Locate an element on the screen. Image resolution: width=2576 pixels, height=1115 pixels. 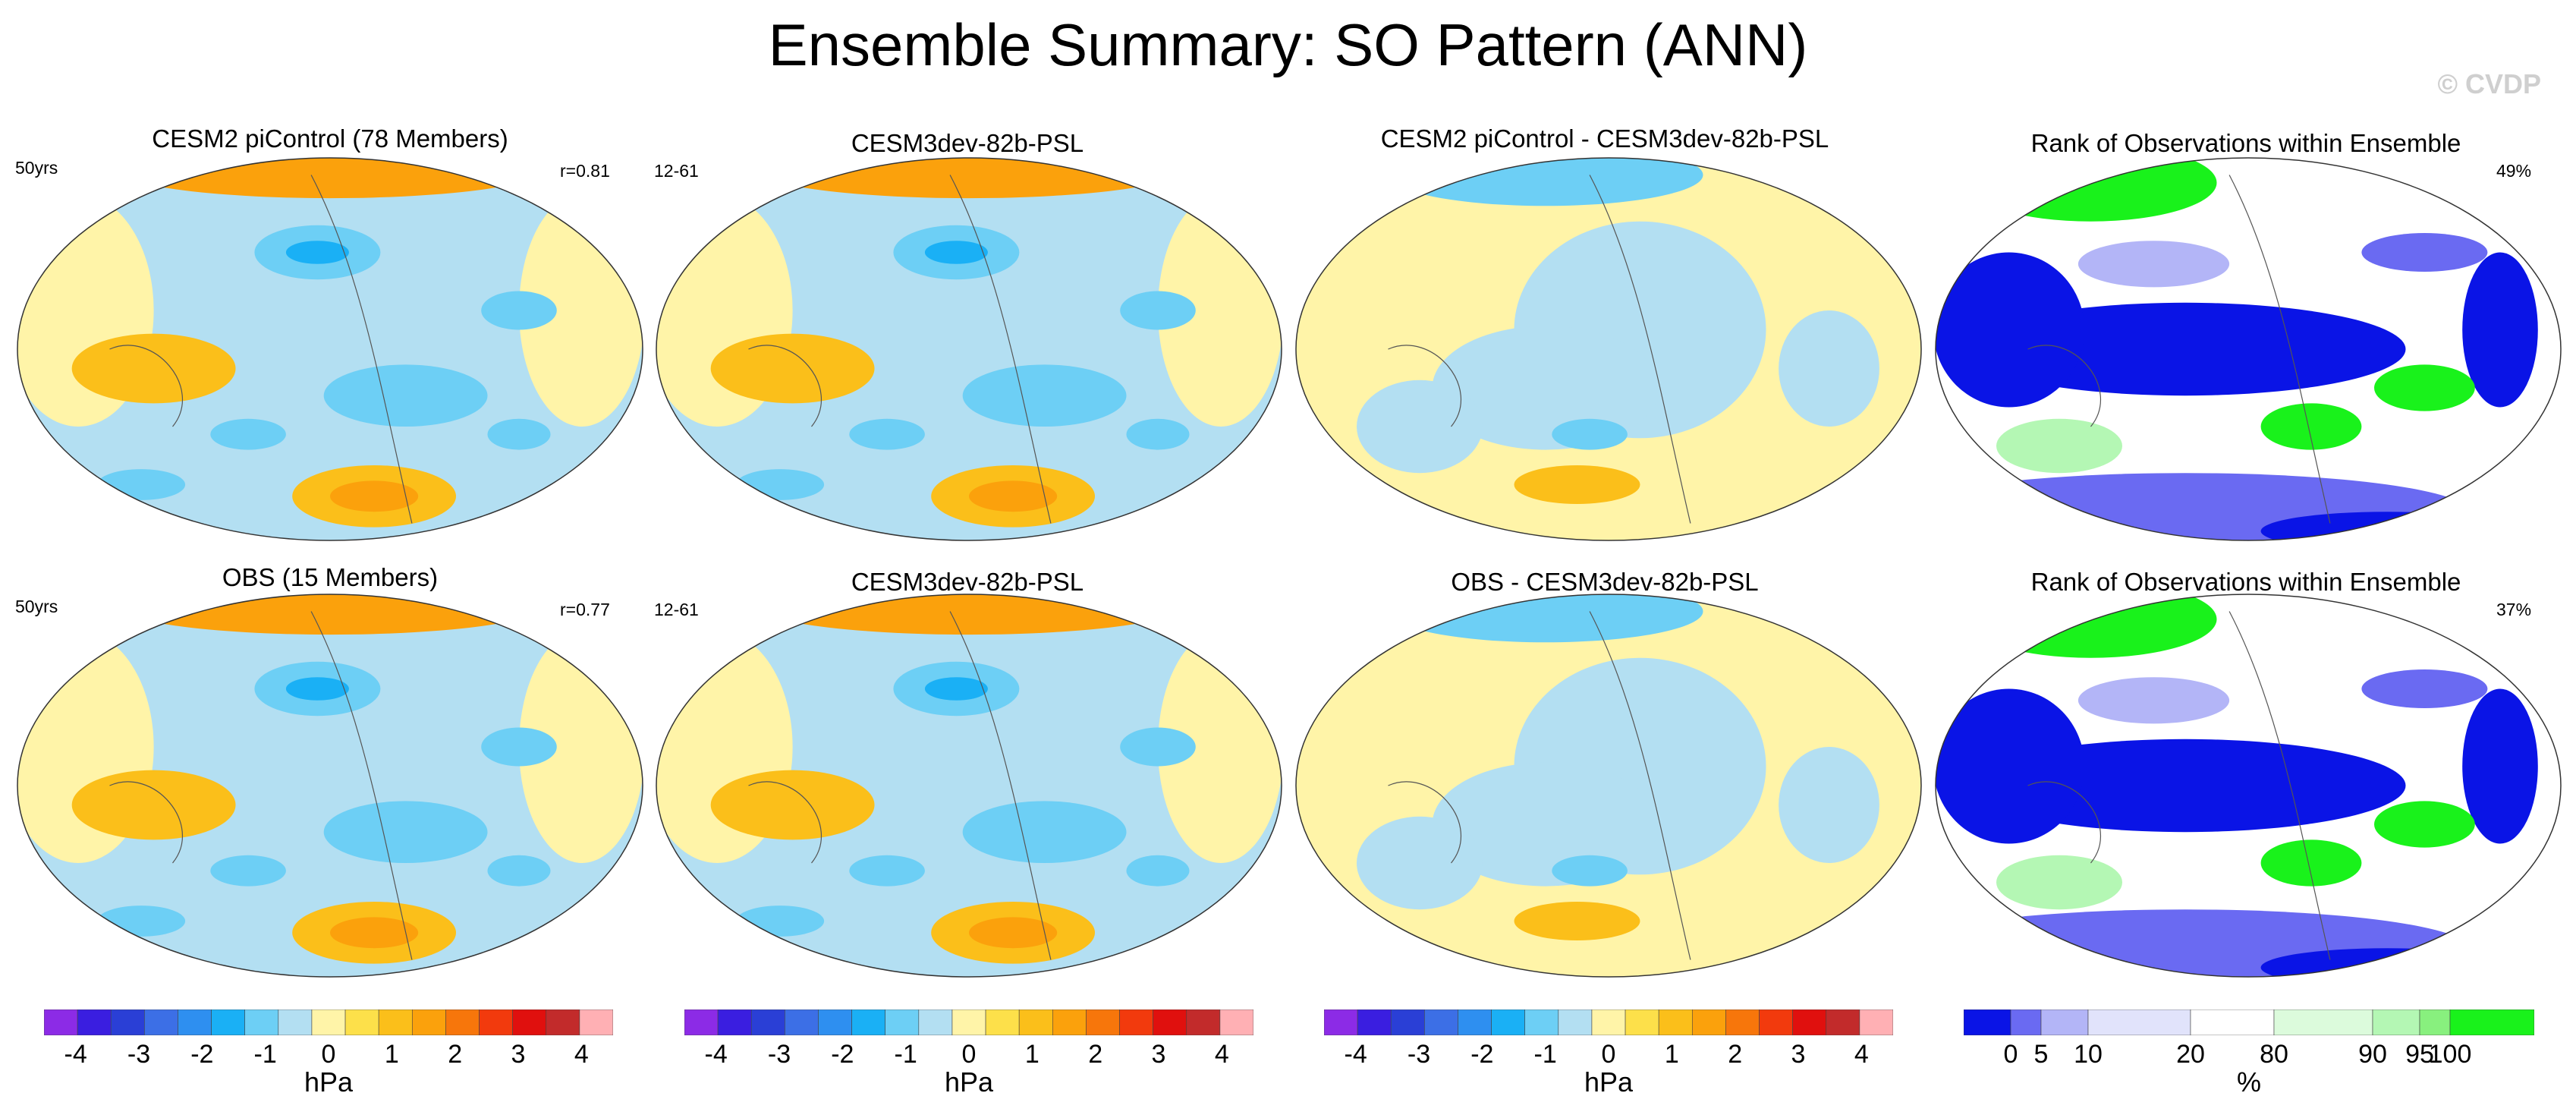
panel-right-label: 37% is located at coordinates (2514, 609).